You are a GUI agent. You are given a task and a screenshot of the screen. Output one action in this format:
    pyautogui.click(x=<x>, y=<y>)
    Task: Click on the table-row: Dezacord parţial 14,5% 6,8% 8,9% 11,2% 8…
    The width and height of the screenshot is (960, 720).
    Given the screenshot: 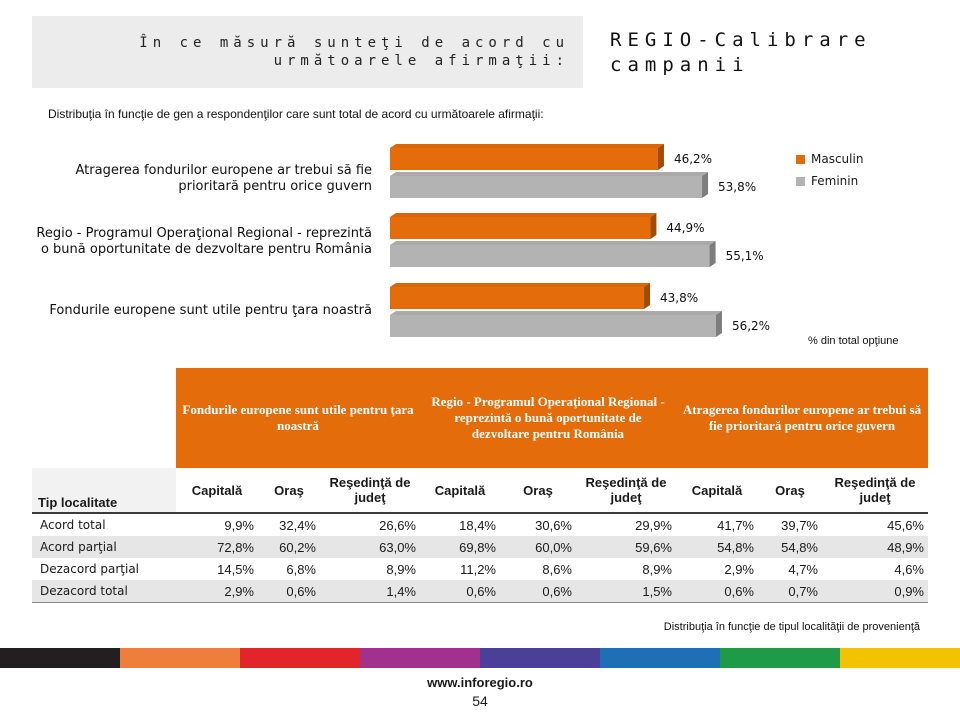 What is the action you would take?
    pyautogui.click(x=480, y=569)
    